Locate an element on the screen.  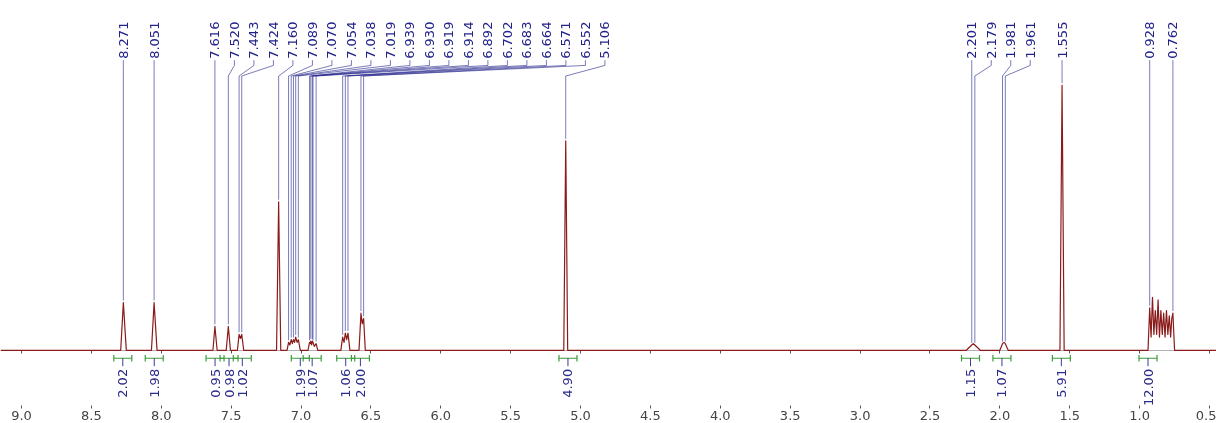
annotation: 6.939 is located at coordinates (410, 40).